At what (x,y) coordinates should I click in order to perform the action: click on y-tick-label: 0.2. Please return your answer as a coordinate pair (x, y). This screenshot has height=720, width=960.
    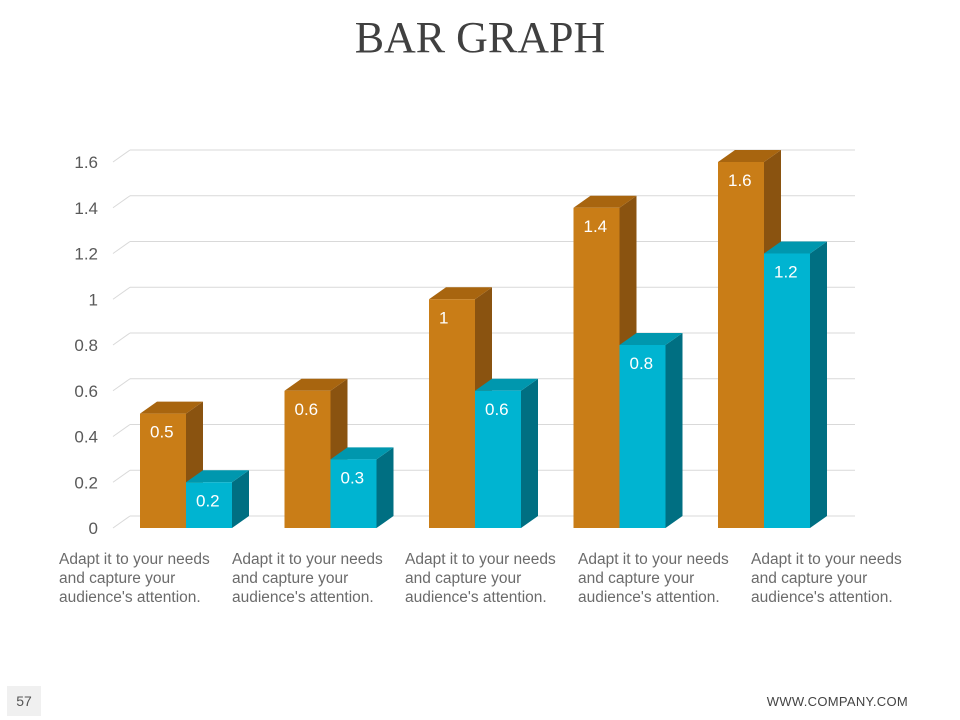
    Looking at the image, I should click on (86, 482).